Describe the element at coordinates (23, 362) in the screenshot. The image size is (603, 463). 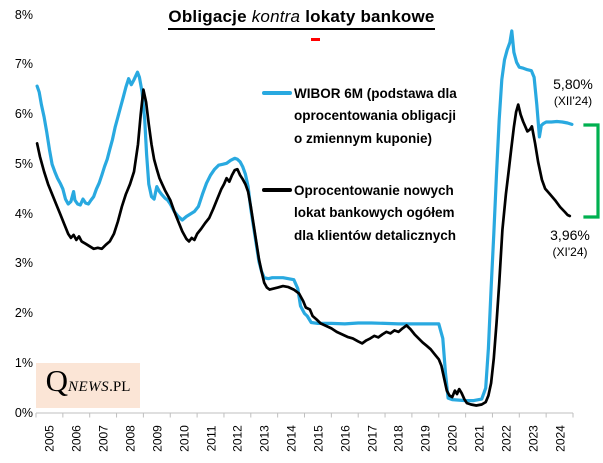
I see `y-axis-label: 1%` at that location.